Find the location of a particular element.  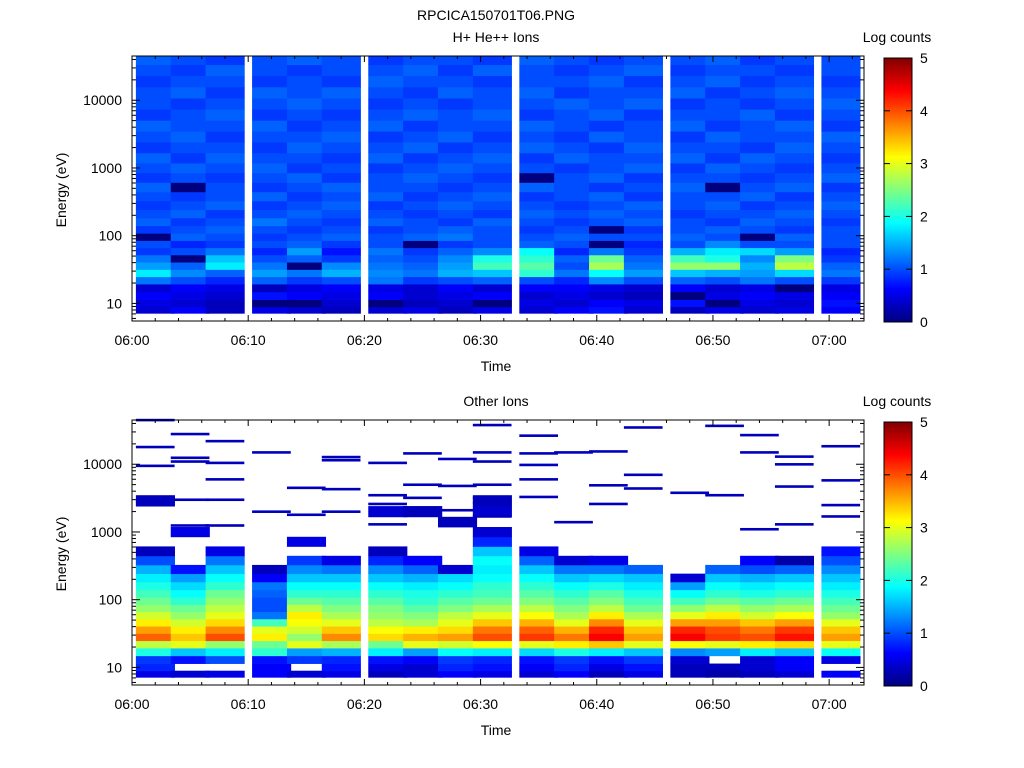

colorbar: Log counts 0 1 2 3 4 5 is located at coordinates (897, 543).